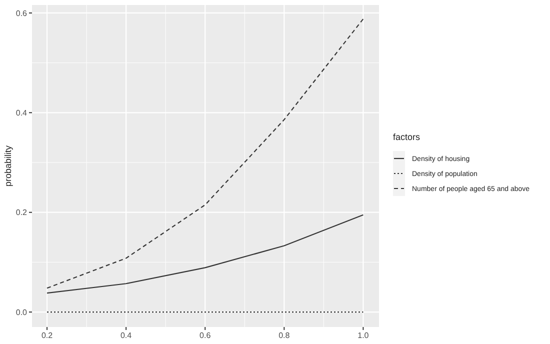 This screenshot has width=550, height=344. Describe the element at coordinates (22, 312) in the screenshot. I see `y-tick-label: 0.0` at that location.